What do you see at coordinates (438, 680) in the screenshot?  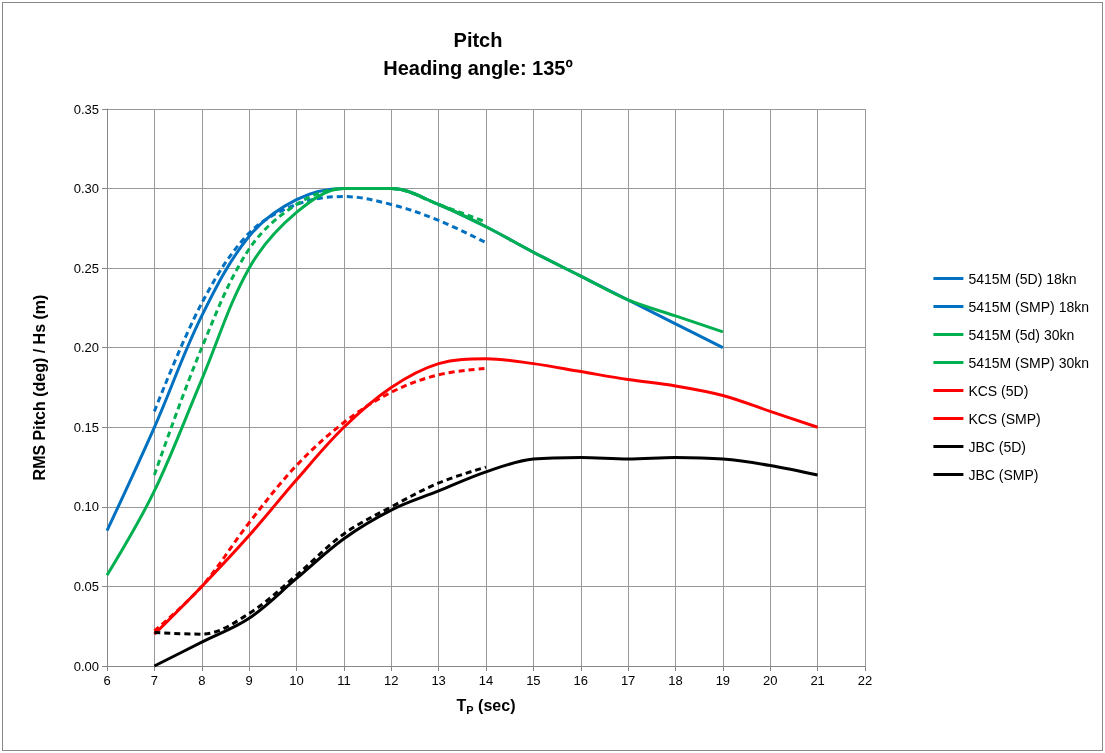 I see `x-tick-label: 13` at bounding box center [438, 680].